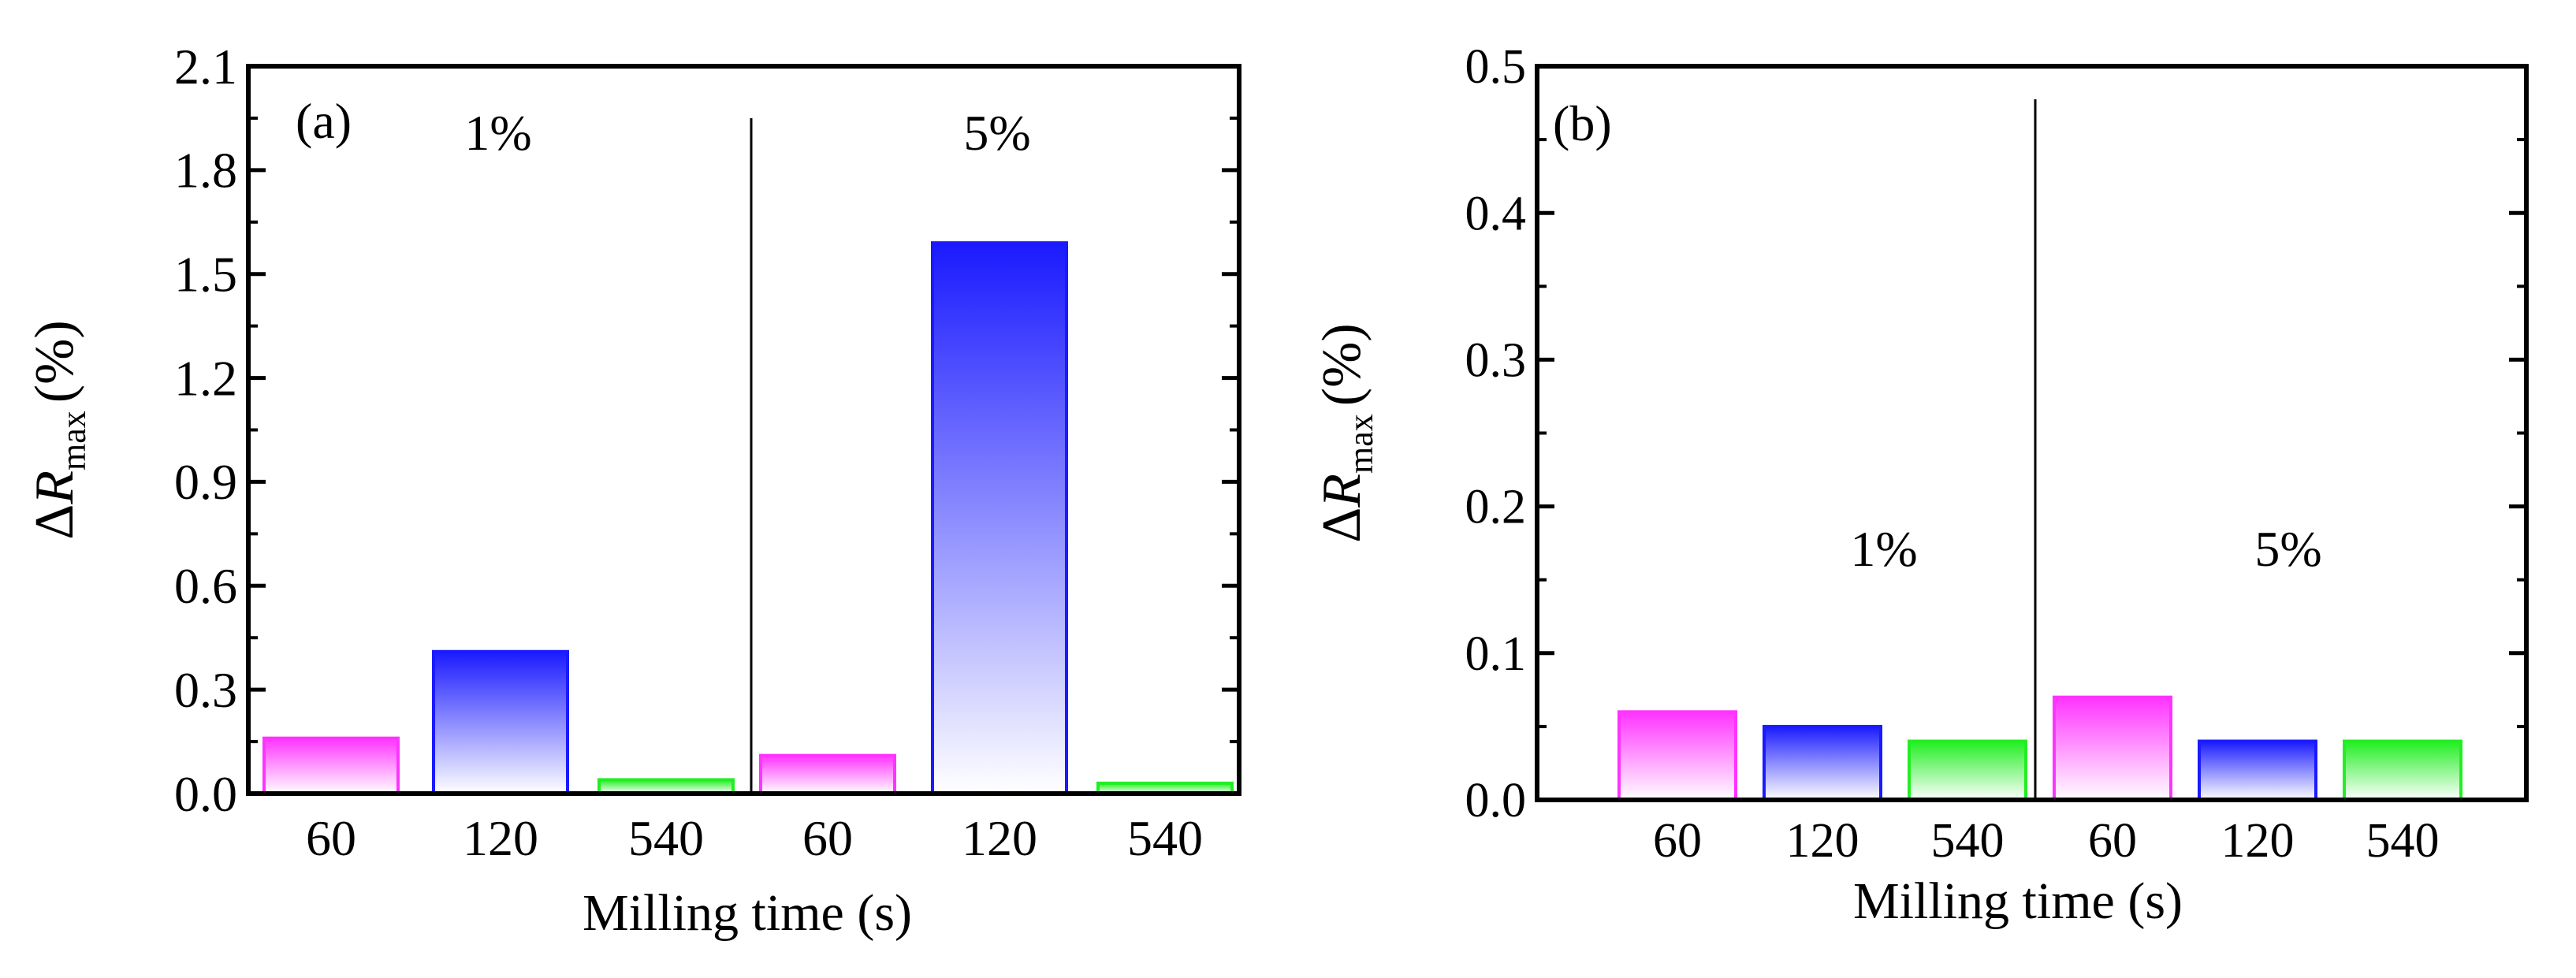 The width and height of the screenshot is (2576, 978). What do you see at coordinates (205, 482) in the screenshot?
I see `y-tick-label: 0.9` at bounding box center [205, 482].